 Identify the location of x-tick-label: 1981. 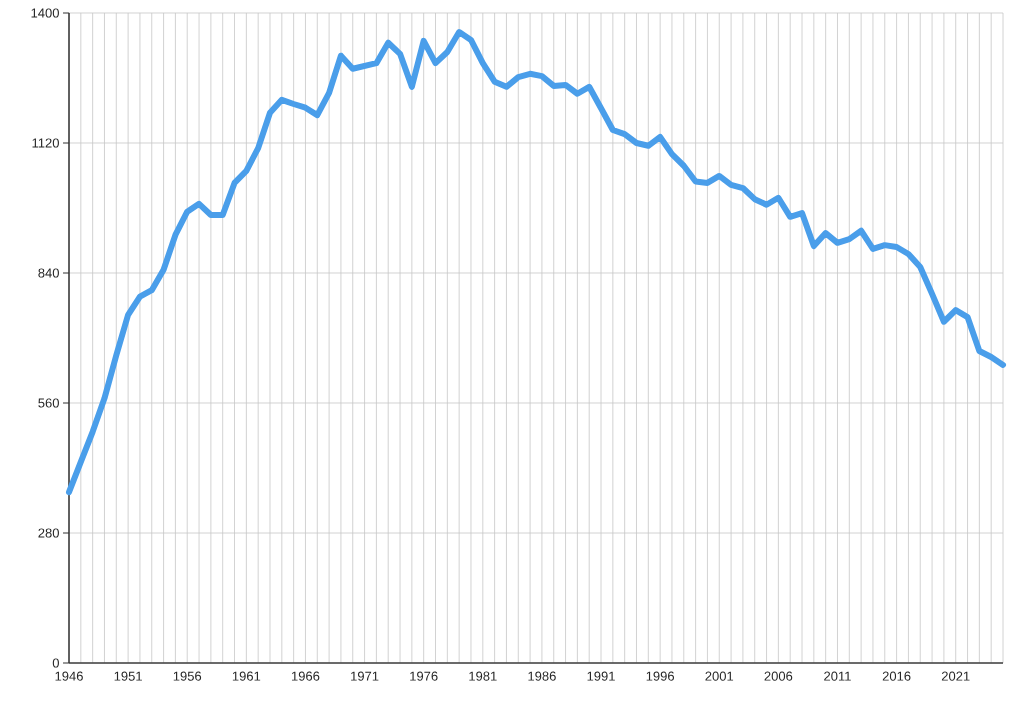
(483, 676).